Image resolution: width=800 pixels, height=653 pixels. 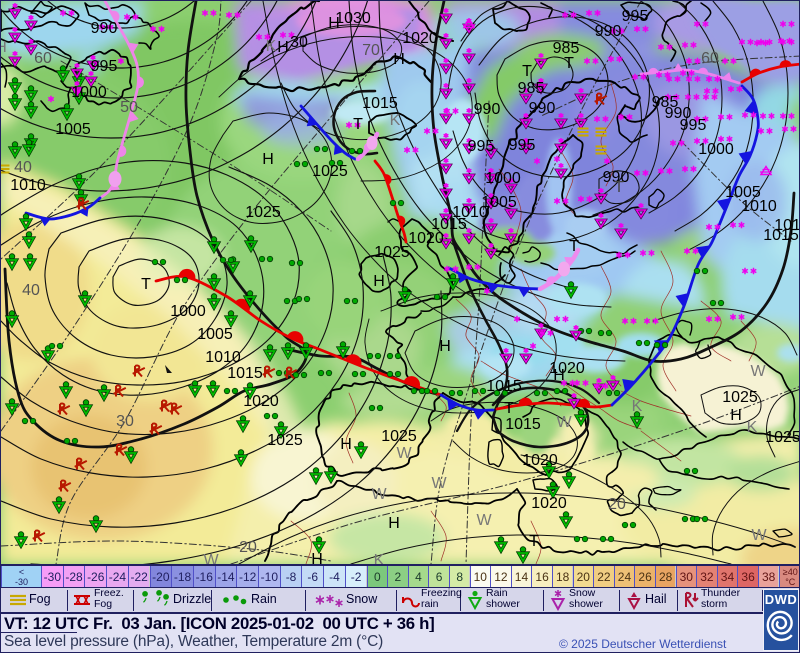 What do you see at coordinates (371, 50) in the screenshot?
I see `svg-text: 70` at bounding box center [371, 50].